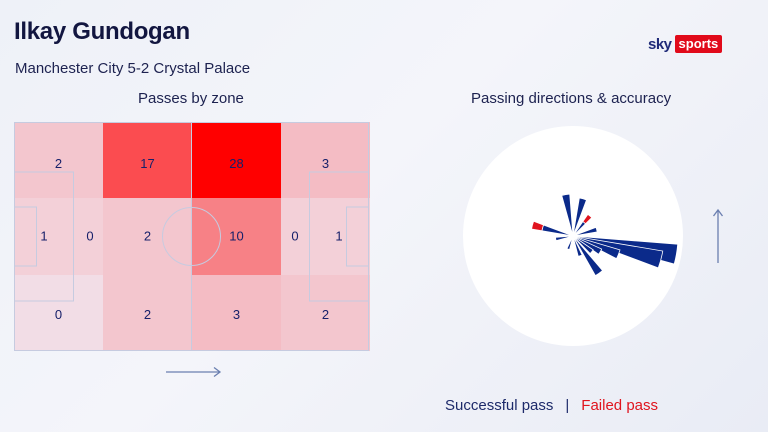 This screenshot has height=432, width=768. Describe the element at coordinates (718, 235) in the screenshot. I see `attack-direction-up-icon` at that location.